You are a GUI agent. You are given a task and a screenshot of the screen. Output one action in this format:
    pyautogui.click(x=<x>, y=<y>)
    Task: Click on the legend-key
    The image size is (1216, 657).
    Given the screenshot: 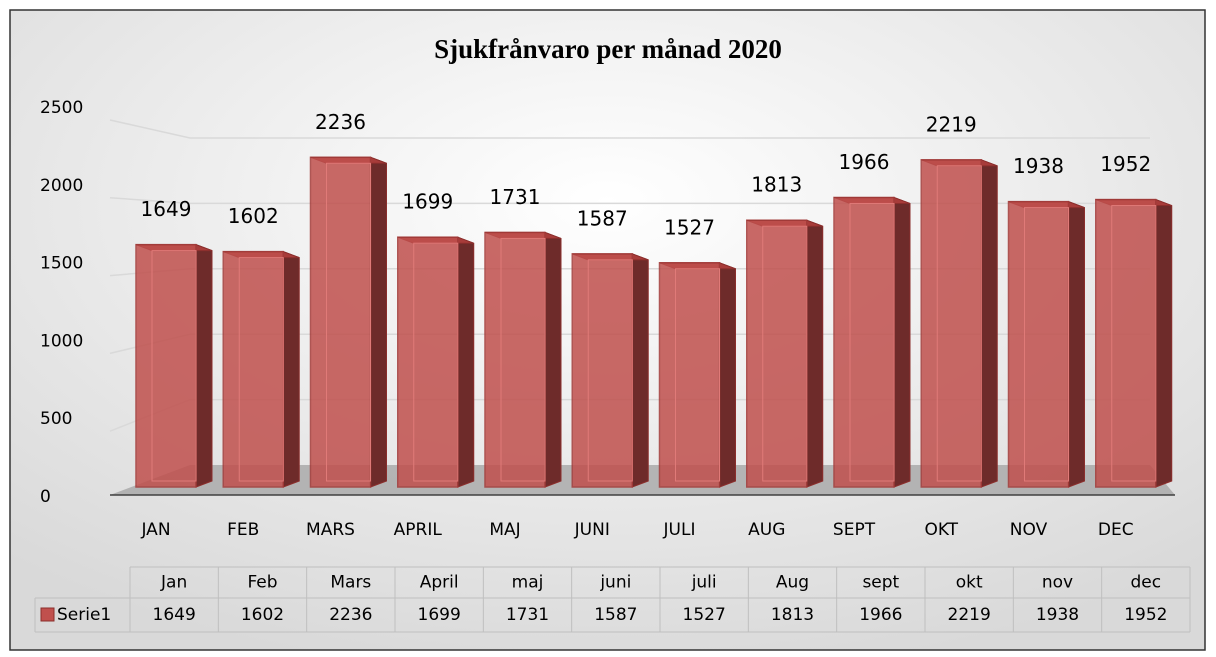 What is the action you would take?
    pyautogui.click(x=47, y=614)
    